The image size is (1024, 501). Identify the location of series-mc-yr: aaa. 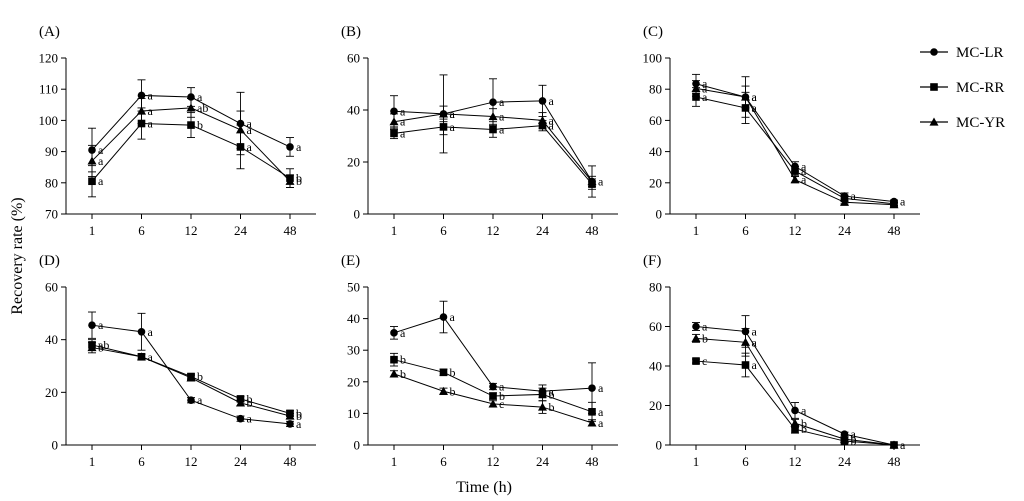
(795, 144).